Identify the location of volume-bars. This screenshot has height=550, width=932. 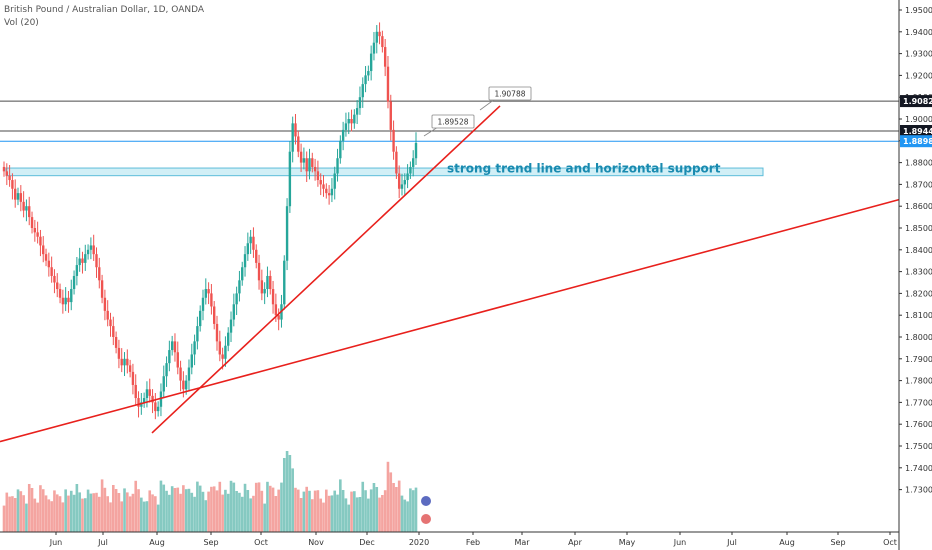
(210, 491).